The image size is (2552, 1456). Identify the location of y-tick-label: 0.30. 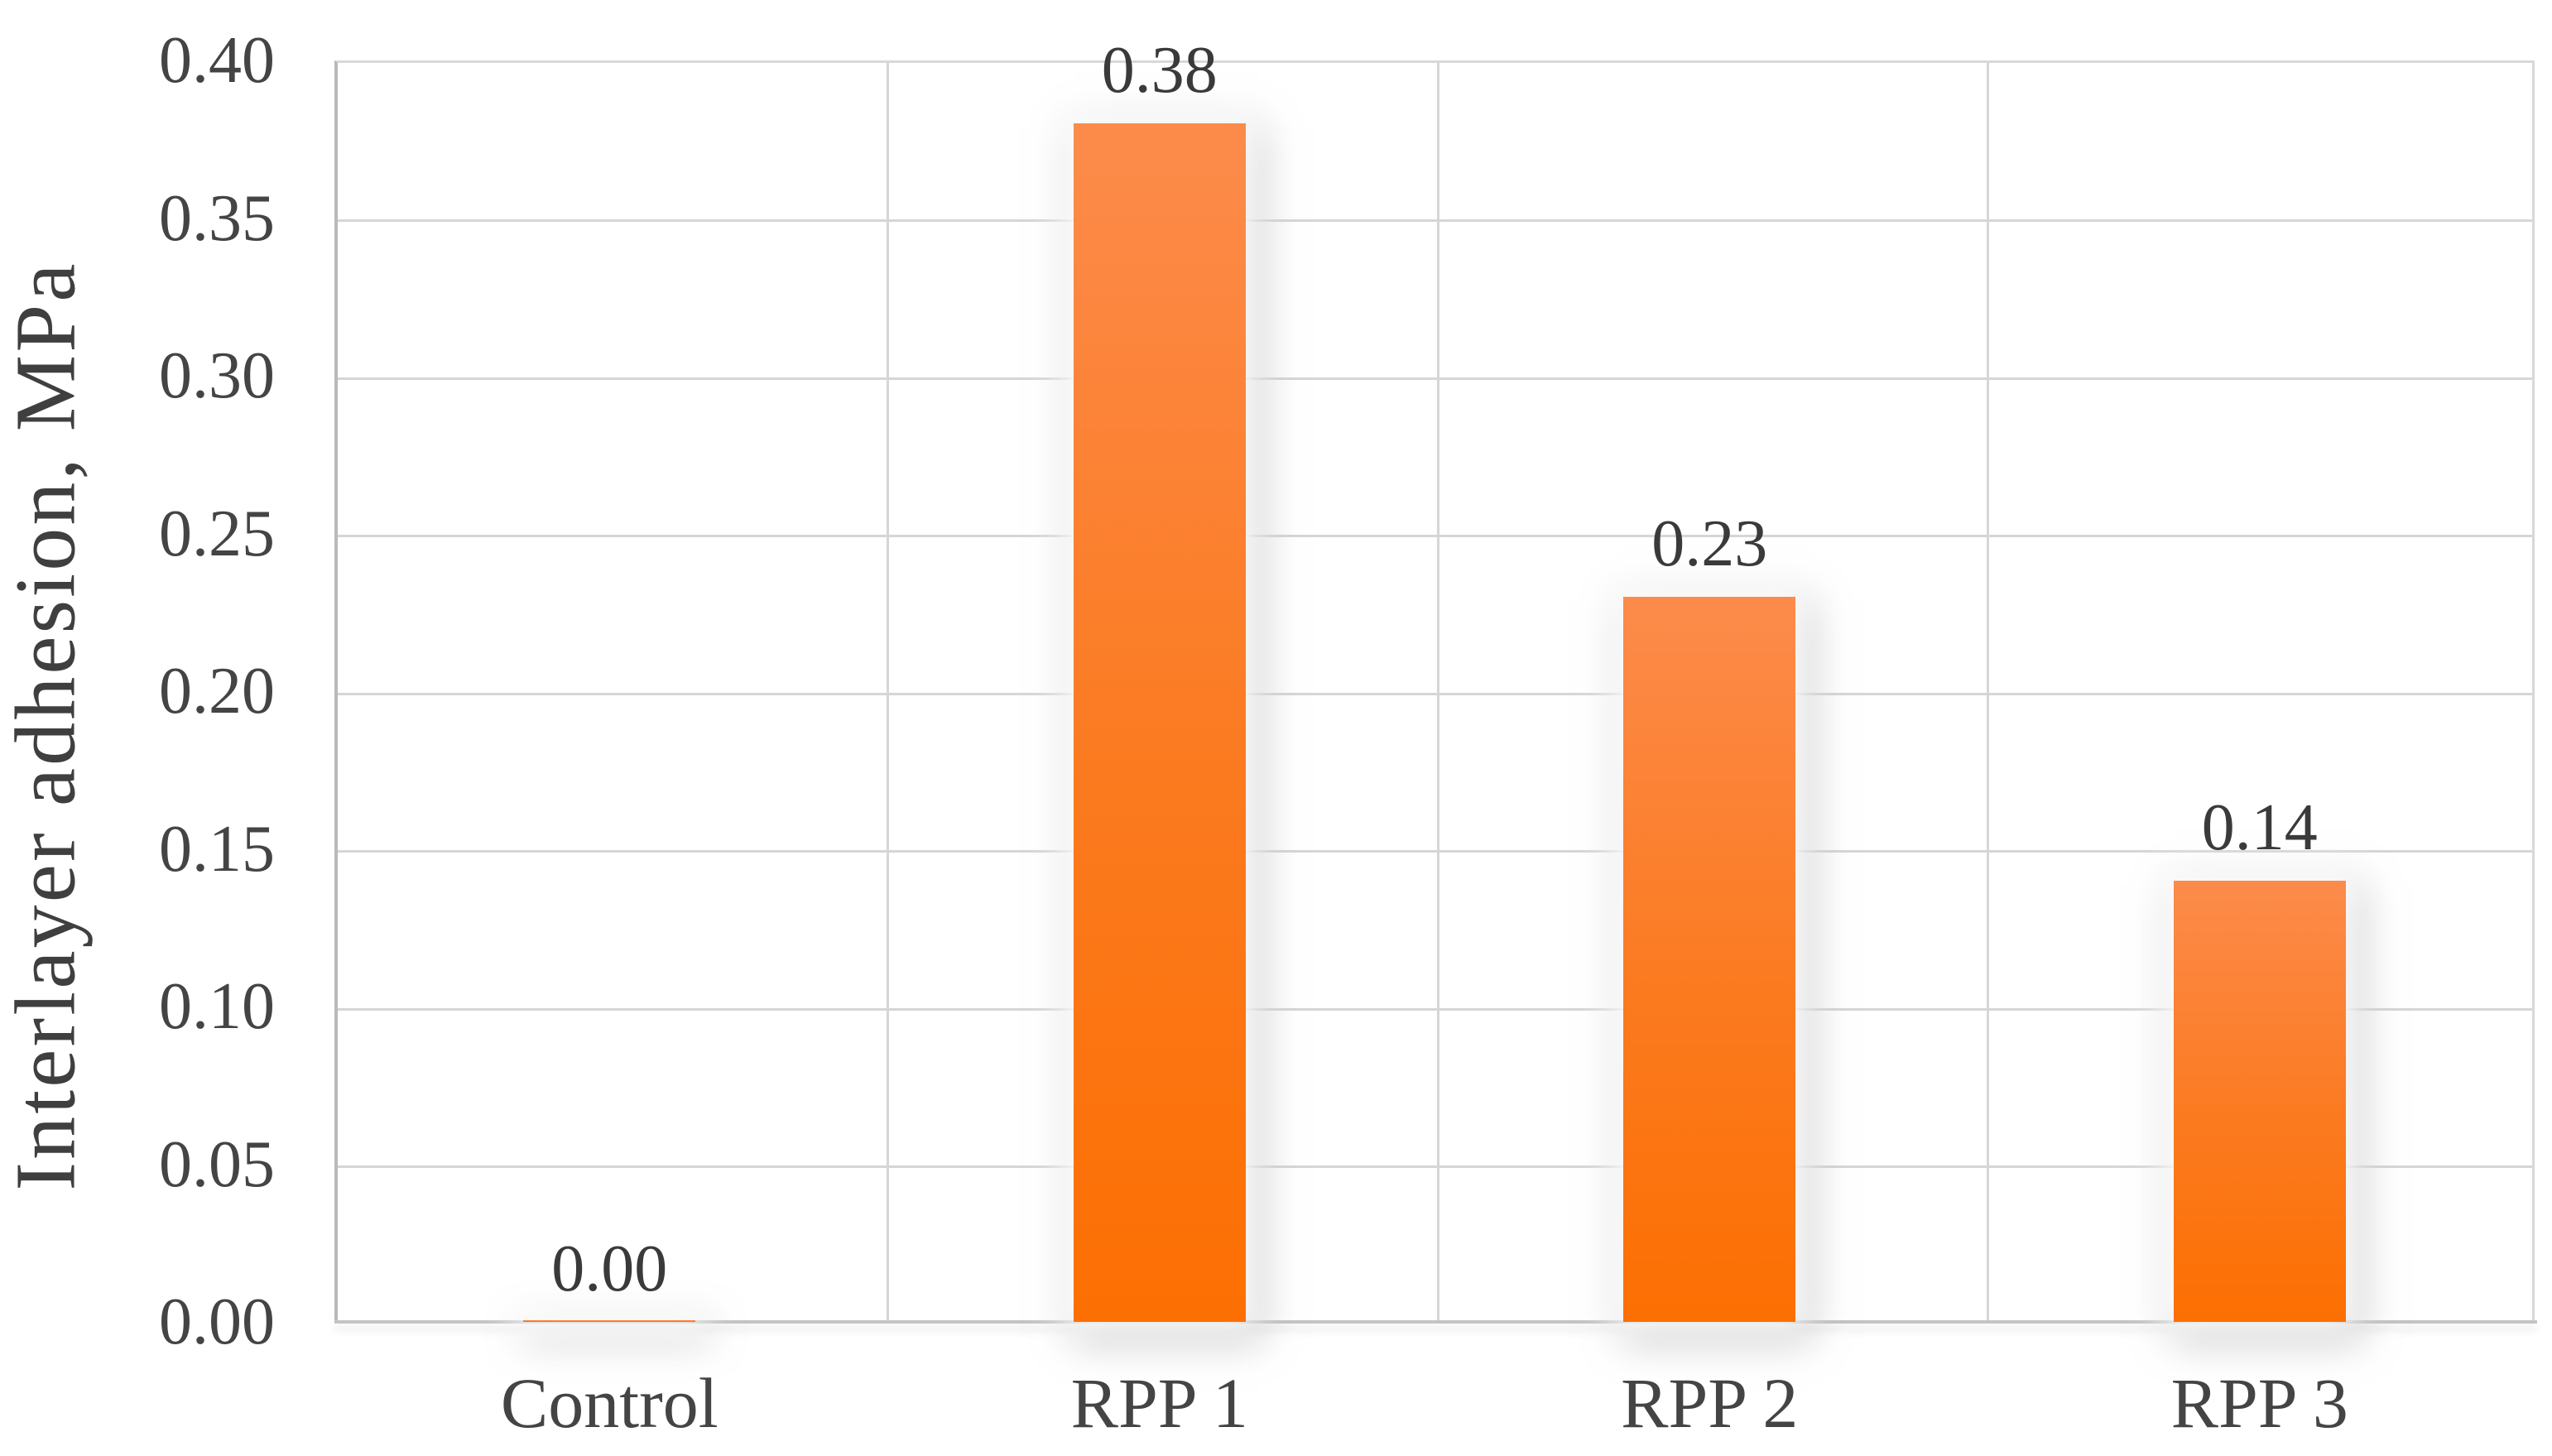
(217, 375).